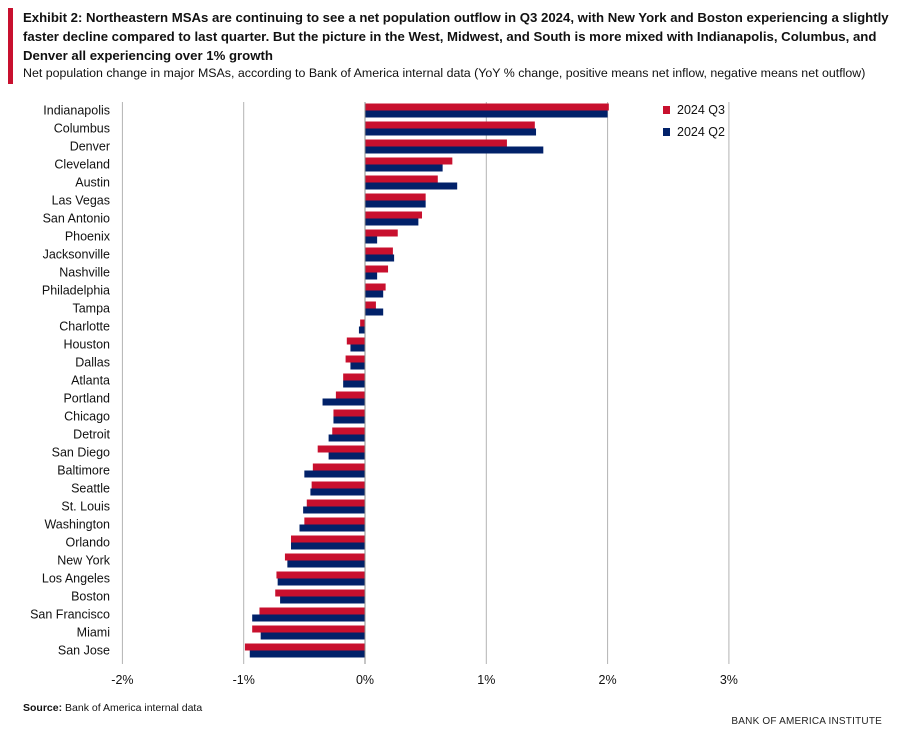 This screenshot has width=906, height=738. Describe the element at coordinates (77, 525) in the screenshot. I see `category-label: Washington` at that location.